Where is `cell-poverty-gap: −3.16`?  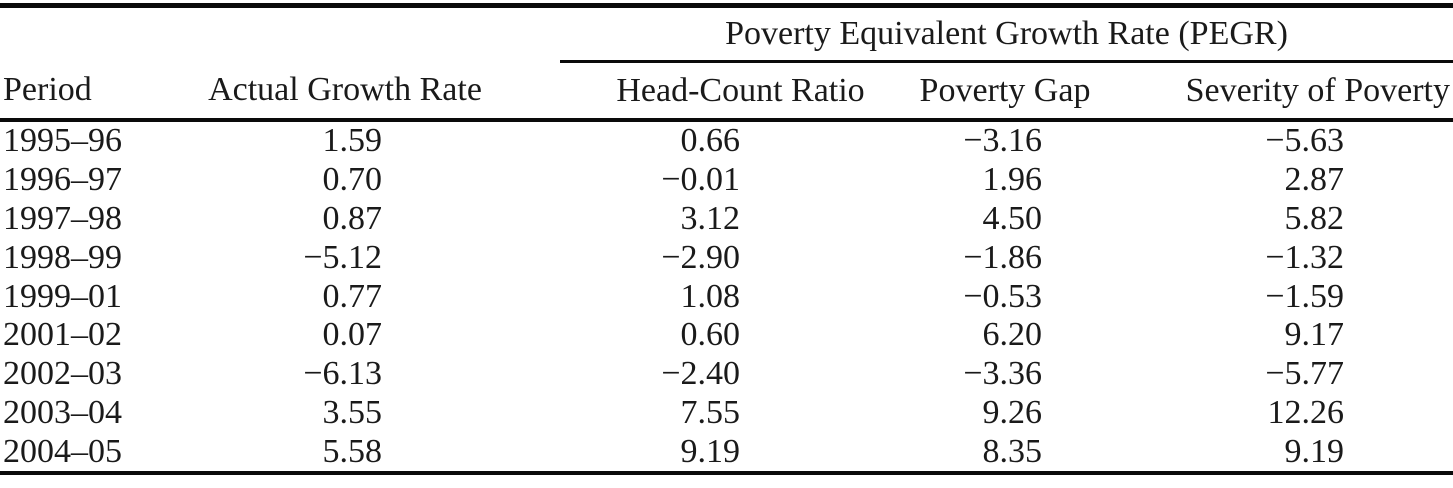
cell-poverty-gap: −3.16 is located at coordinates (1002, 141).